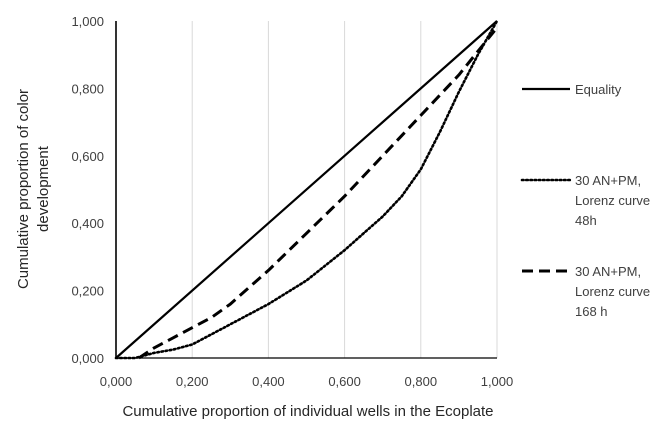 This screenshot has height=421, width=667. What do you see at coordinates (192, 381) in the screenshot?
I see `x-tick-label: 0,200` at bounding box center [192, 381].